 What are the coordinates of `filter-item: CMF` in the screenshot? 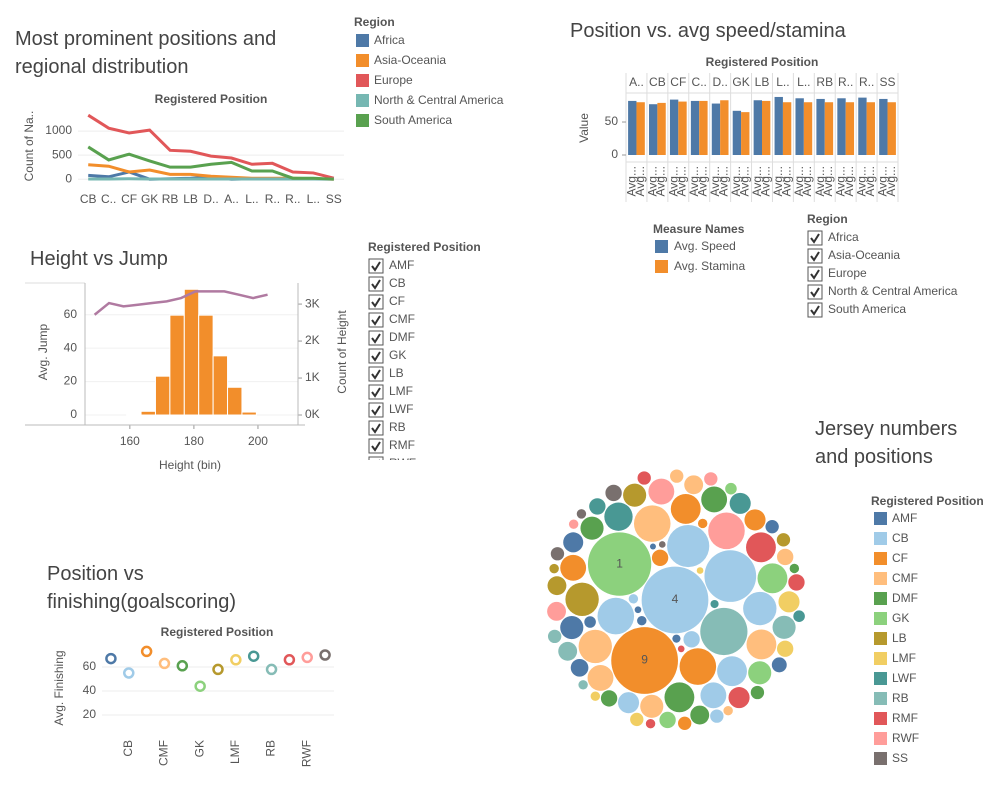 It's located at (391, 320).